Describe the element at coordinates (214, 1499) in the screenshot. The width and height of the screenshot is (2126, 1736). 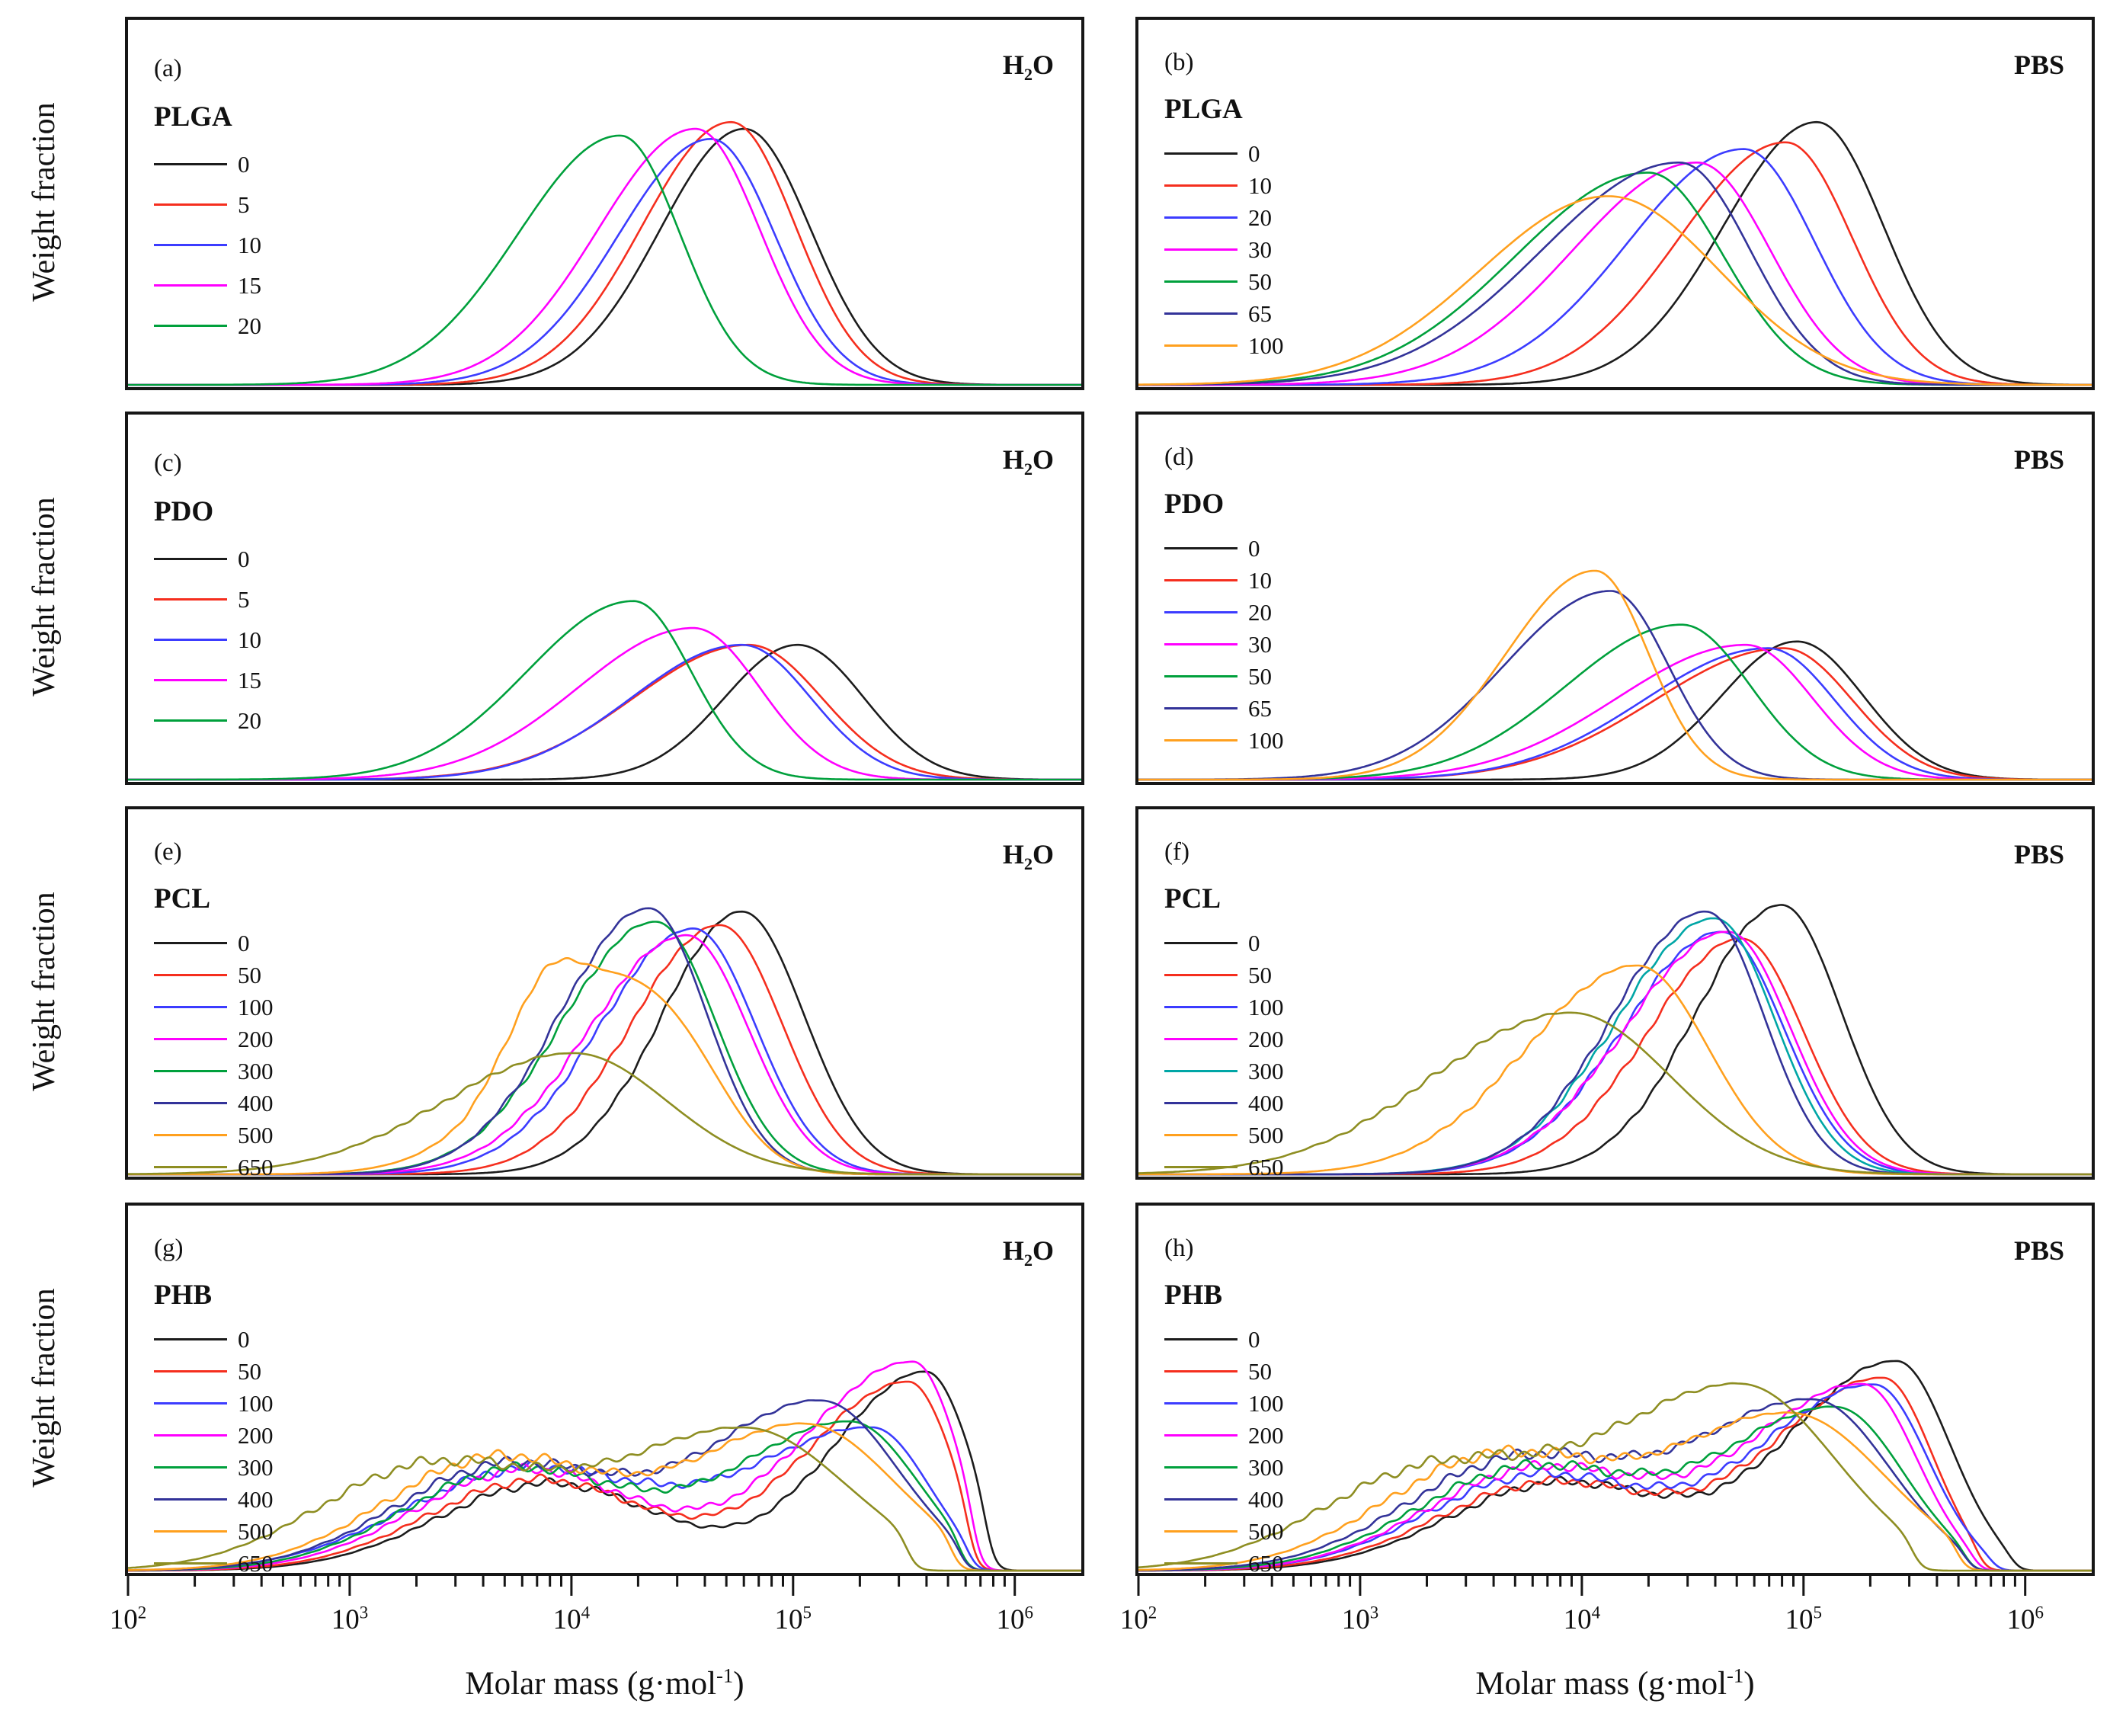
I see `legend-item-g-400: 400` at that location.